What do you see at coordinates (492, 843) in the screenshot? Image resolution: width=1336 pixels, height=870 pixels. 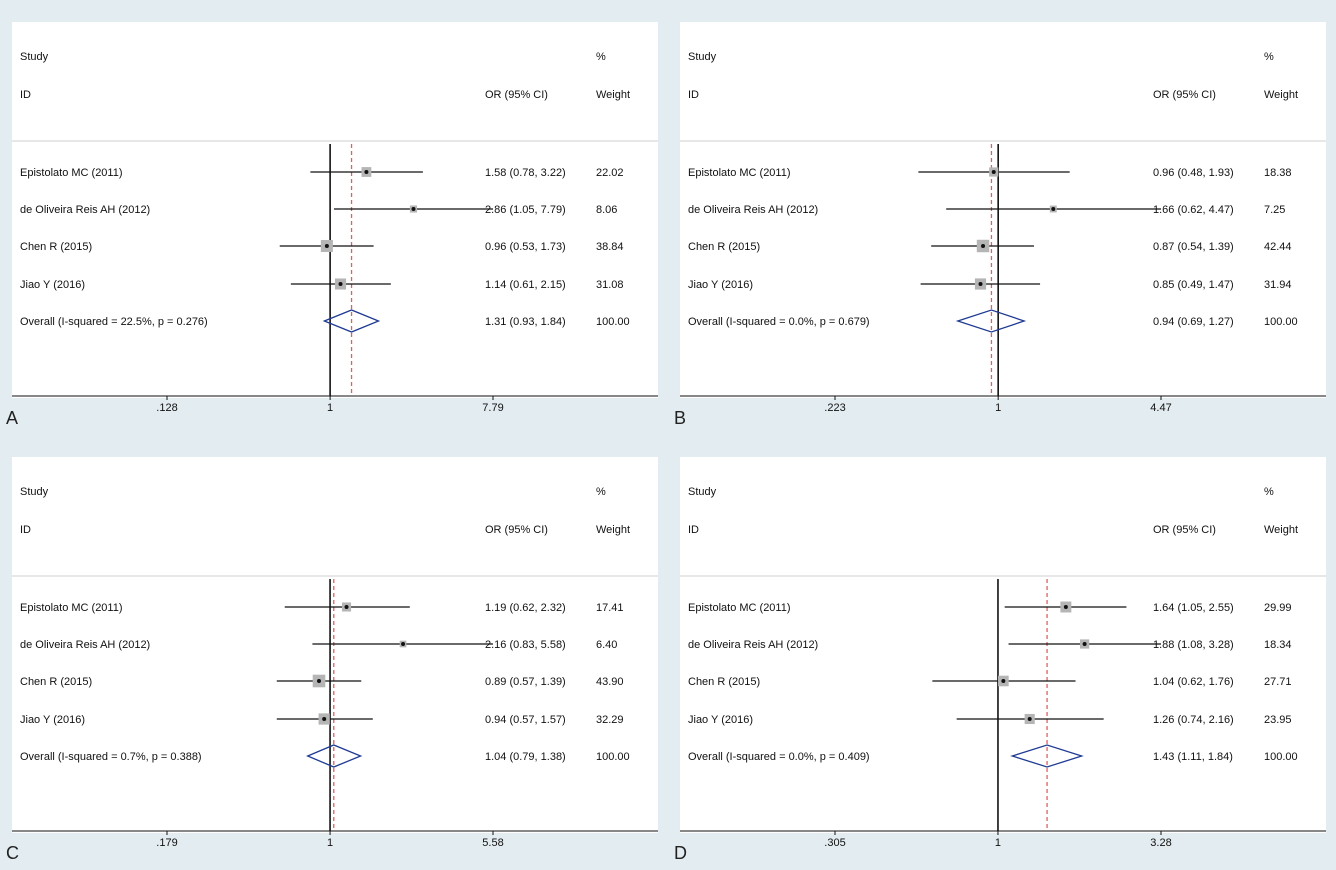 I see `x-tick-label: 5.58` at bounding box center [492, 843].